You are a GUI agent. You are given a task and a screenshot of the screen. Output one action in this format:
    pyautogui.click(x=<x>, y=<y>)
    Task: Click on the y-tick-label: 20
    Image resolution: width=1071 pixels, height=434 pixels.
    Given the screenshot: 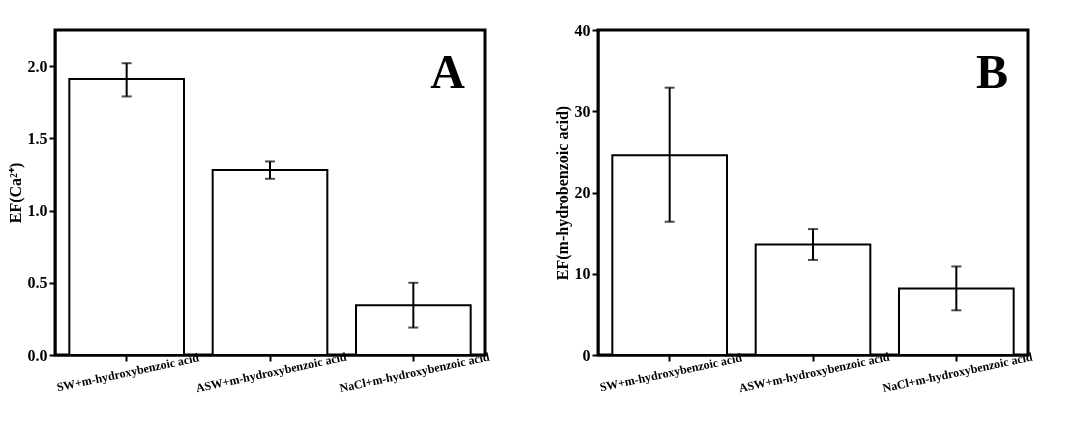 What is the action you would take?
    pyautogui.click(x=582, y=192)
    